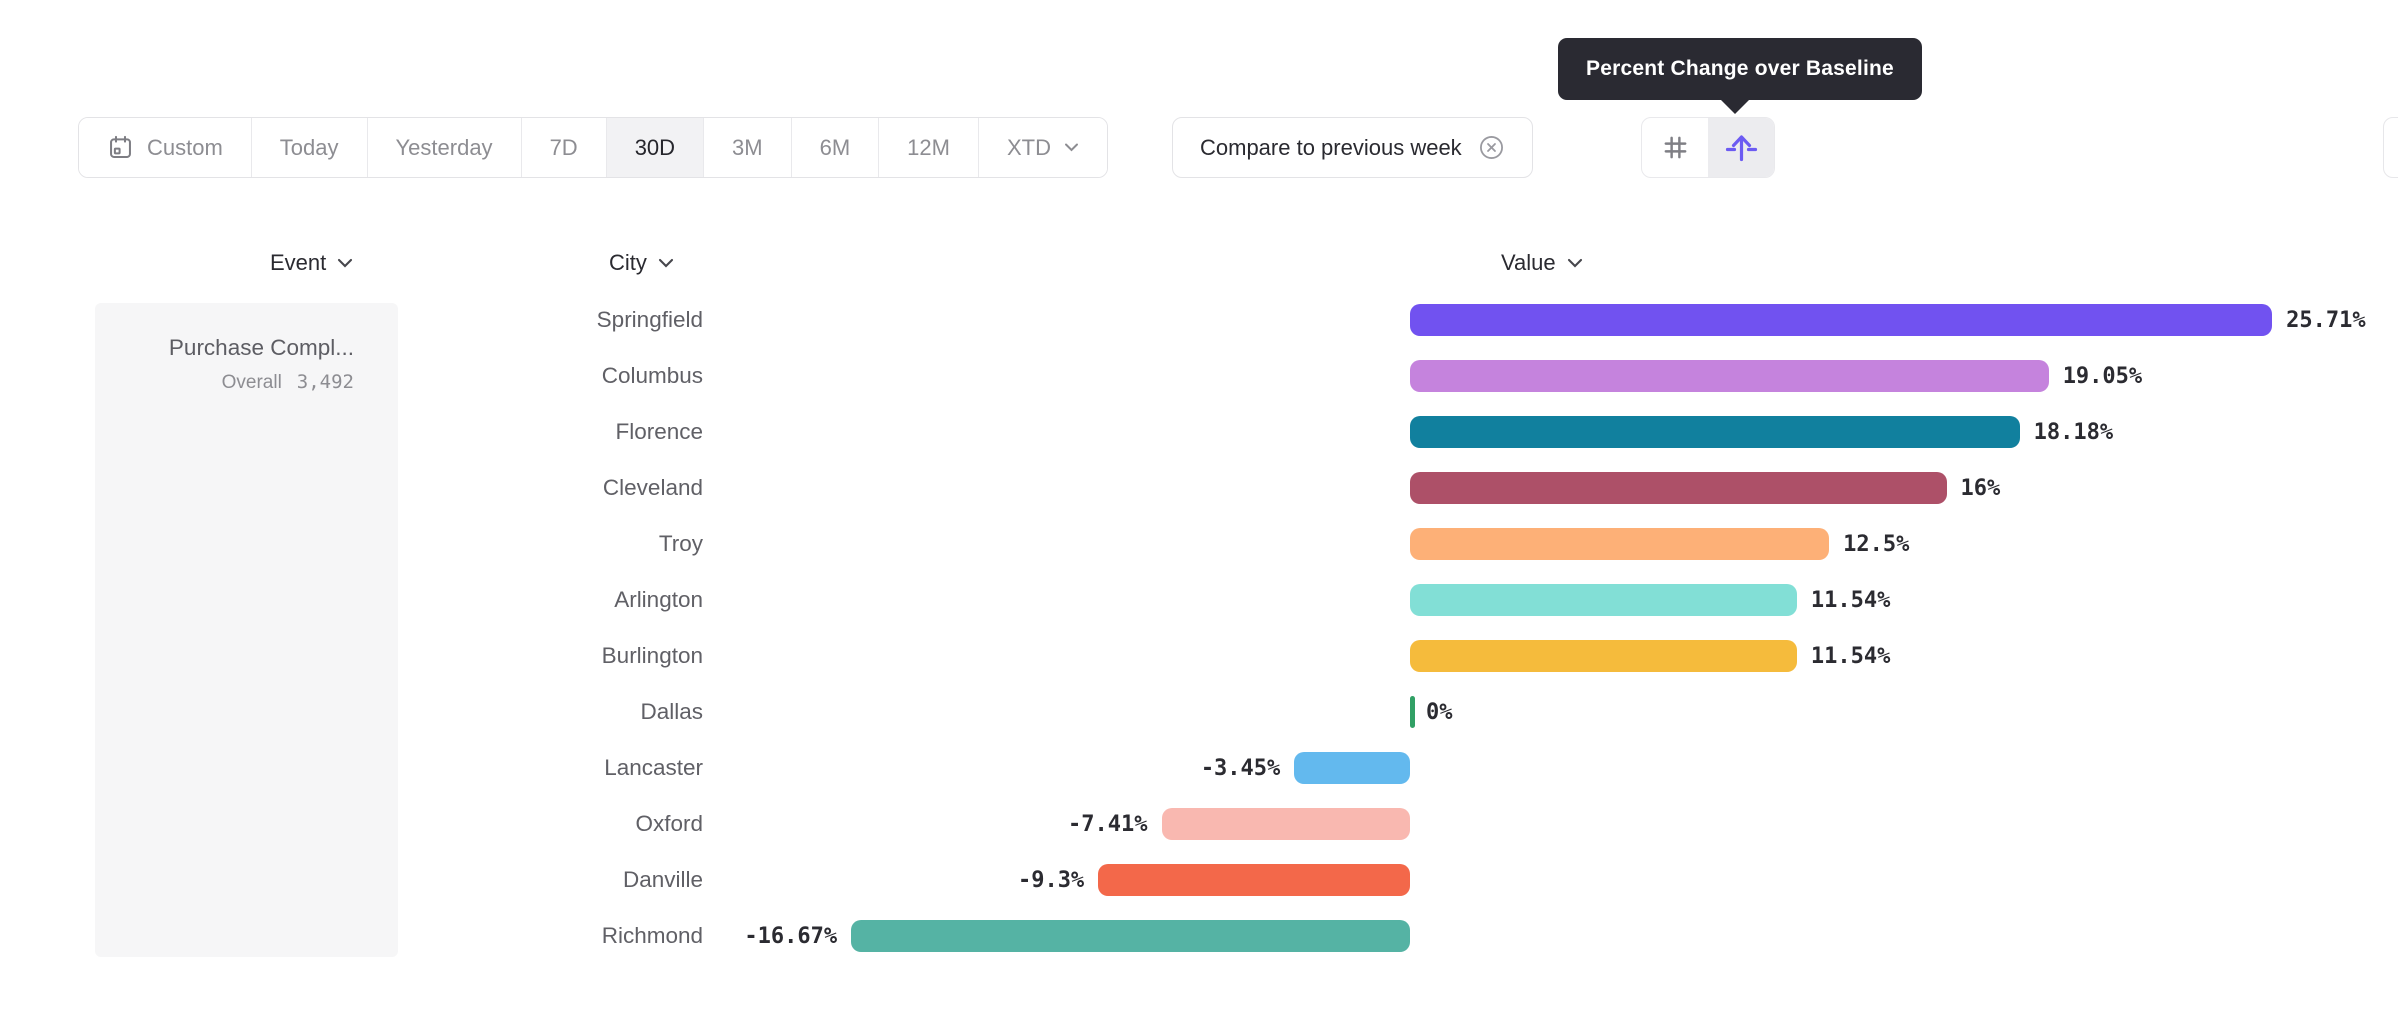  Describe the element at coordinates (1199, 544) in the screenshot. I see `chart-row: Troy 12.5%` at that location.